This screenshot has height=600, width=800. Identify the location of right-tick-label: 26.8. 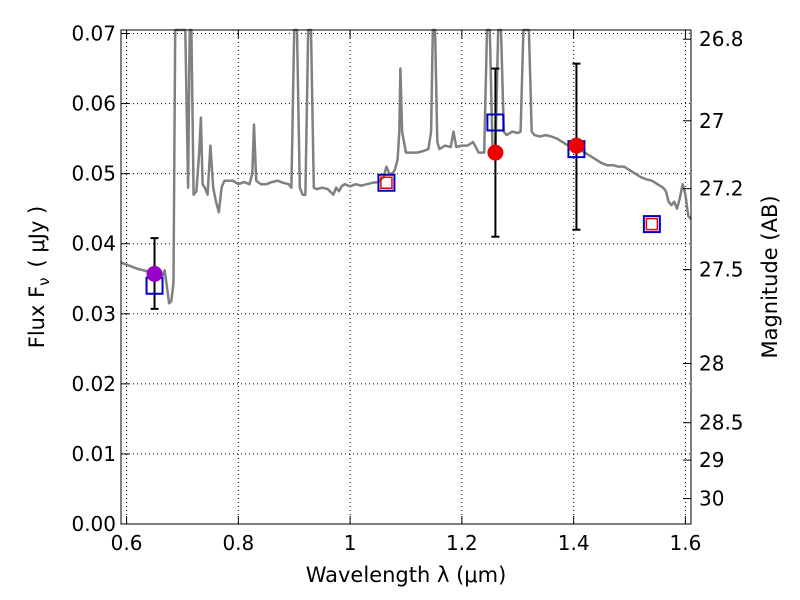
(721, 39).